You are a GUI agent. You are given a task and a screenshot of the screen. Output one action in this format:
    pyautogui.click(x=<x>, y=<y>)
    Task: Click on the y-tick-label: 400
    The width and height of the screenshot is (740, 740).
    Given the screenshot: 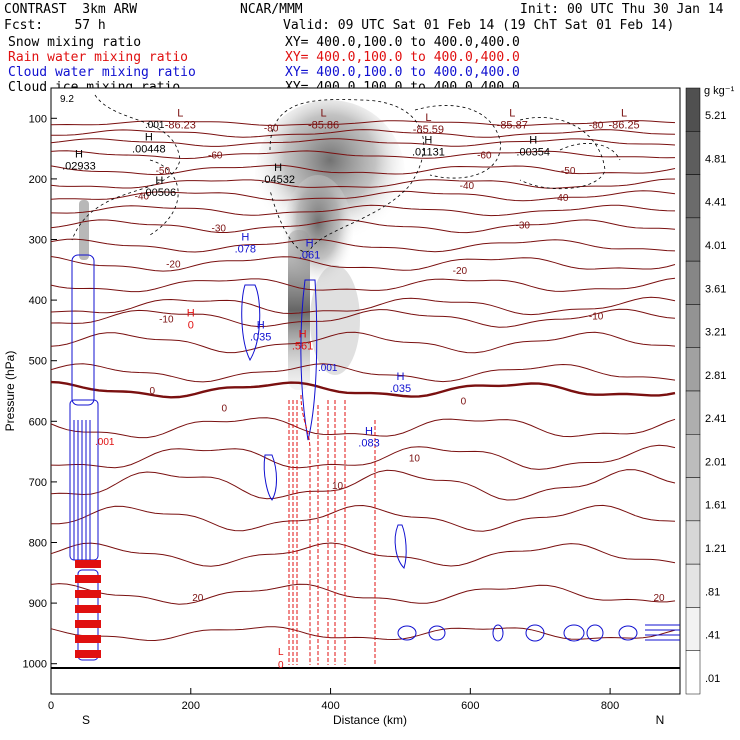 What is the action you would take?
    pyautogui.click(x=38, y=301)
    